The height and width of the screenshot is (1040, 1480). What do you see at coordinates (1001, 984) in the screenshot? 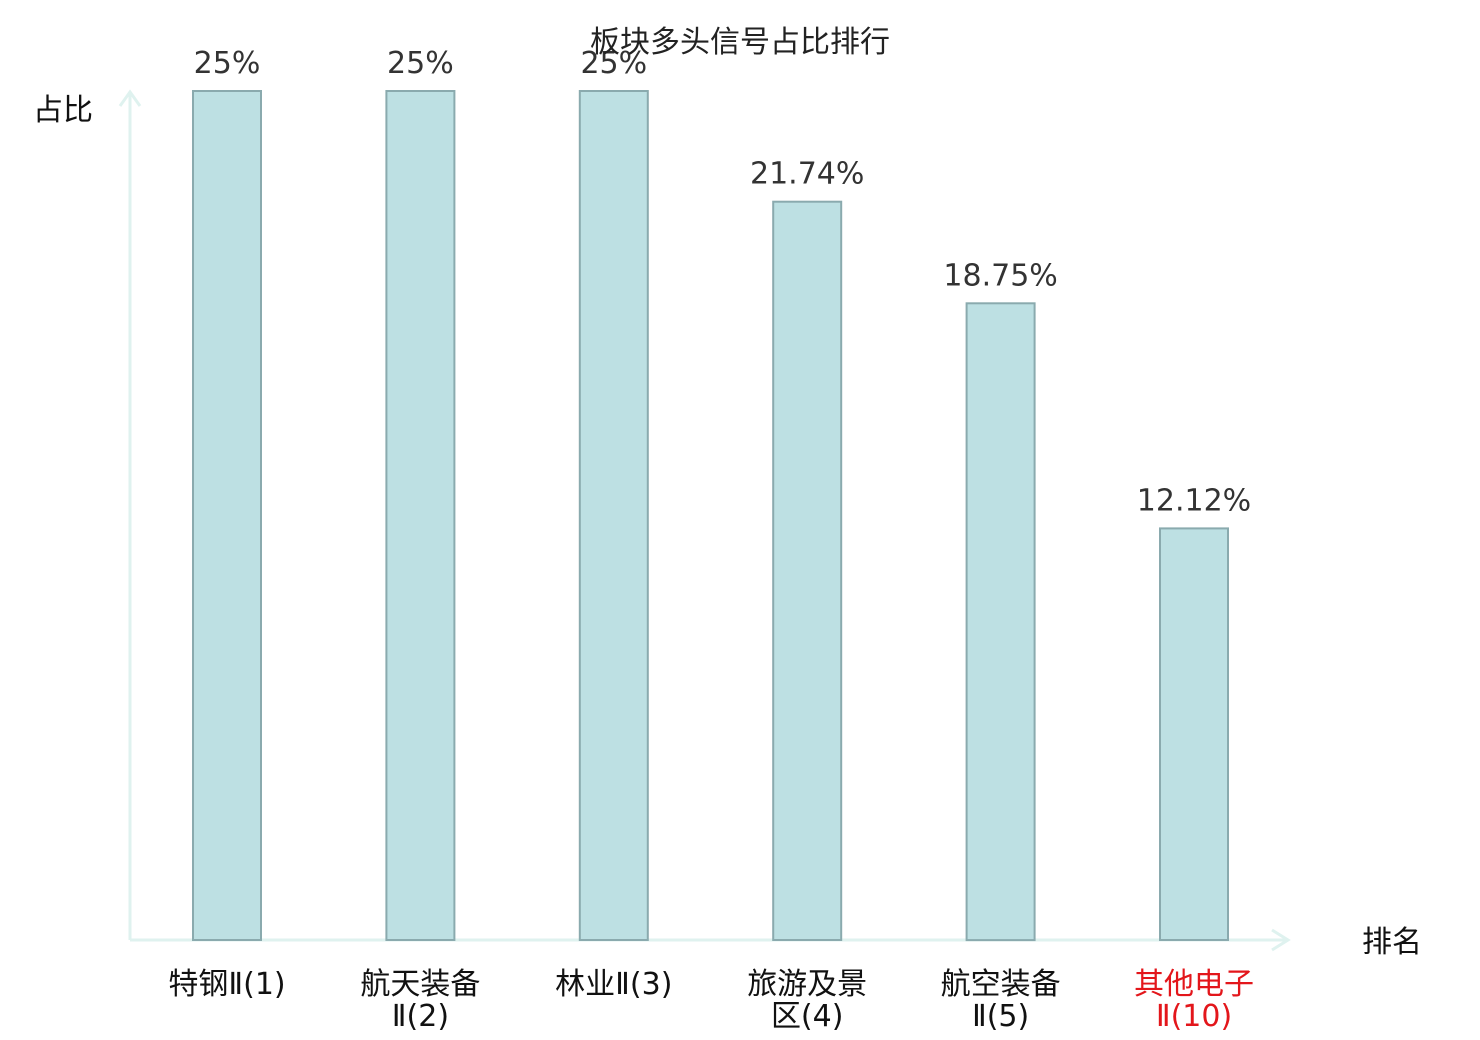
I see `x-tick-label-5-line-1: 航空装备` at bounding box center [1001, 984].